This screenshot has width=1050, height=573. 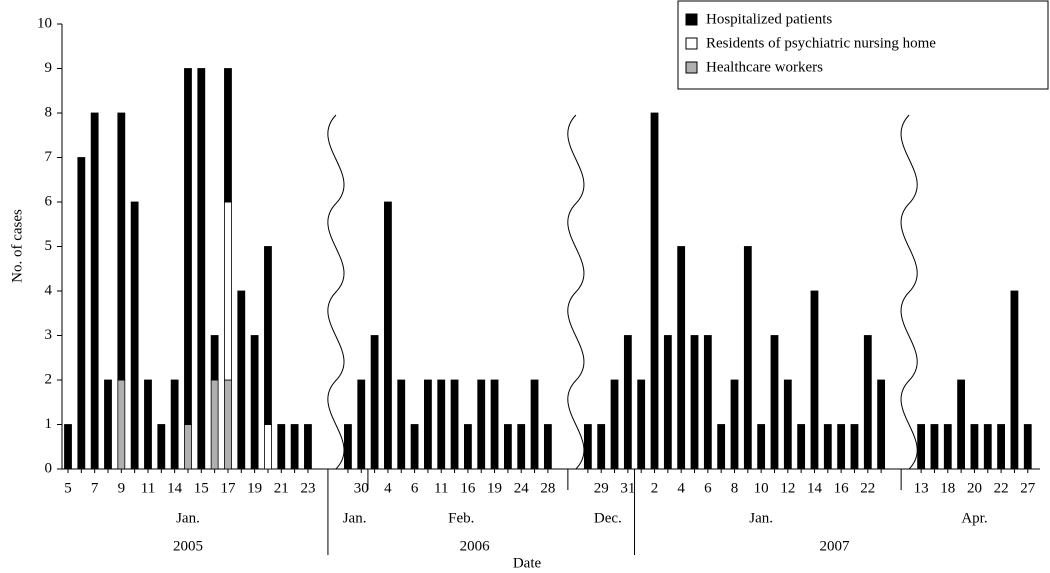 I want to click on legend-label: Healthcare workers, so click(x=764, y=67).